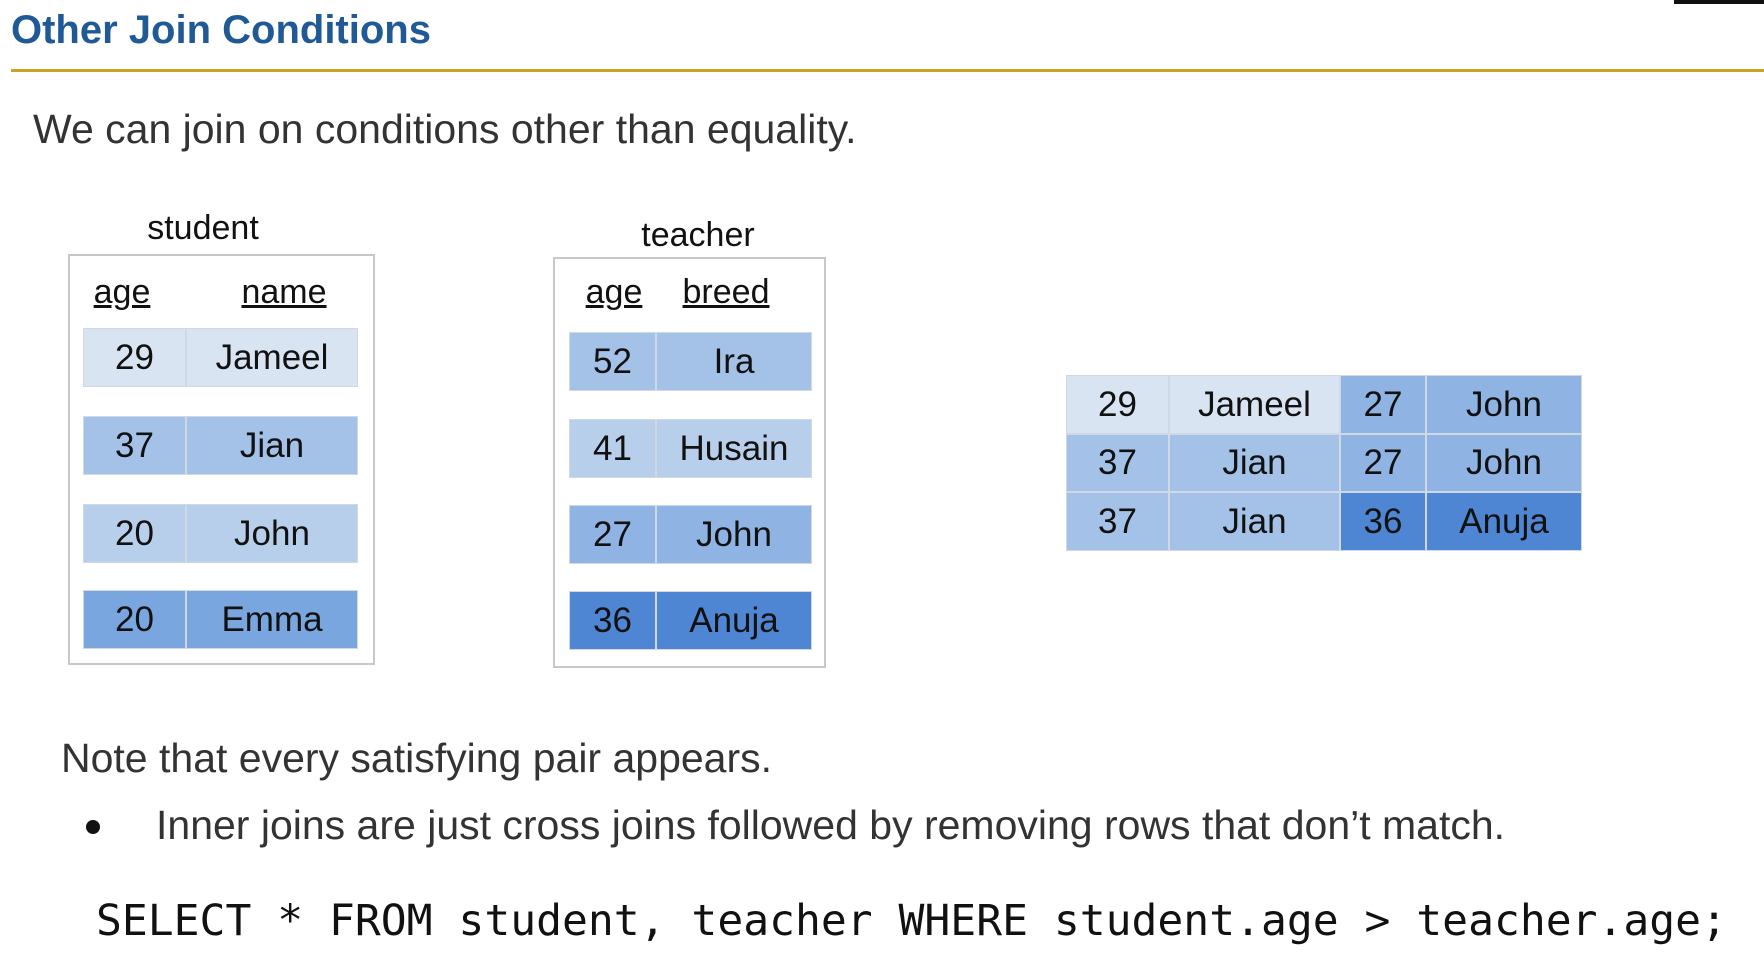  Describe the element at coordinates (612, 620) in the screenshot. I see `teacher-cell-age: 36` at that location.